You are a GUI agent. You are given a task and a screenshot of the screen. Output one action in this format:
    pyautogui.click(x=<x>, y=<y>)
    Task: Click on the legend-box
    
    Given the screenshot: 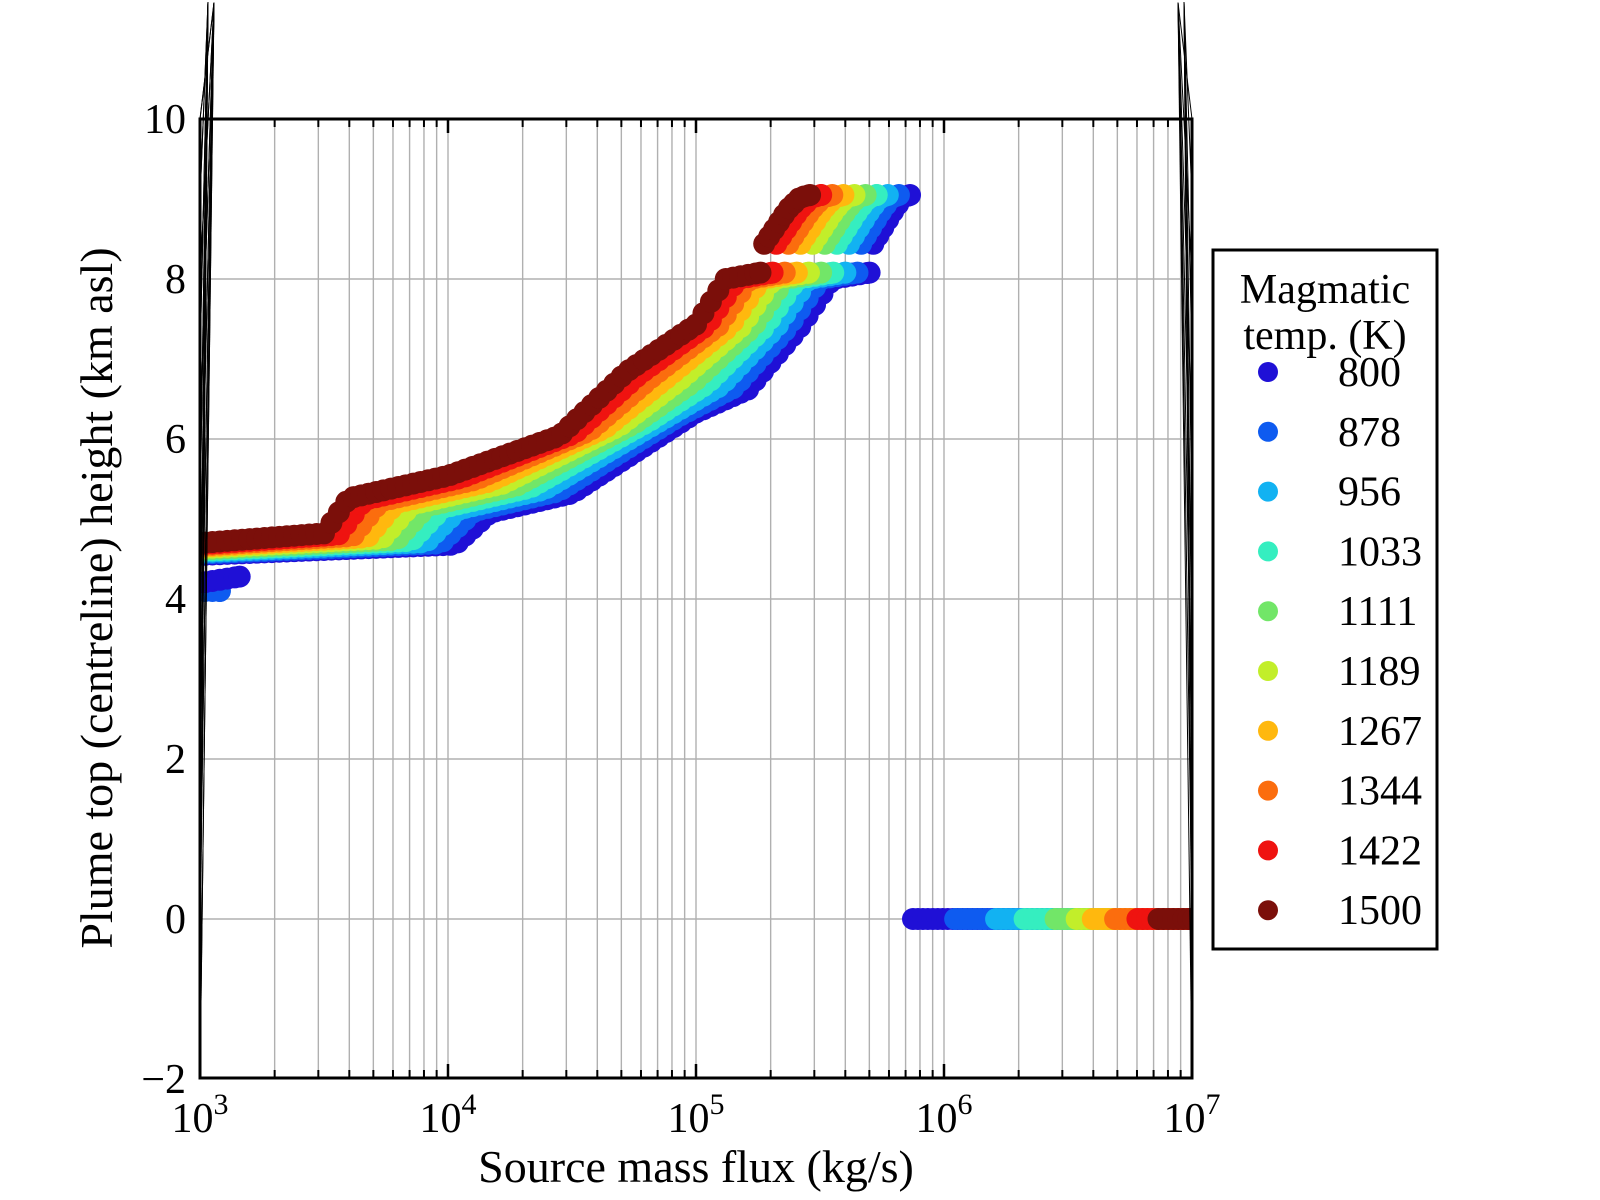 What is the action you would take?
    pyautogui.click(x=1325, y=599)
    